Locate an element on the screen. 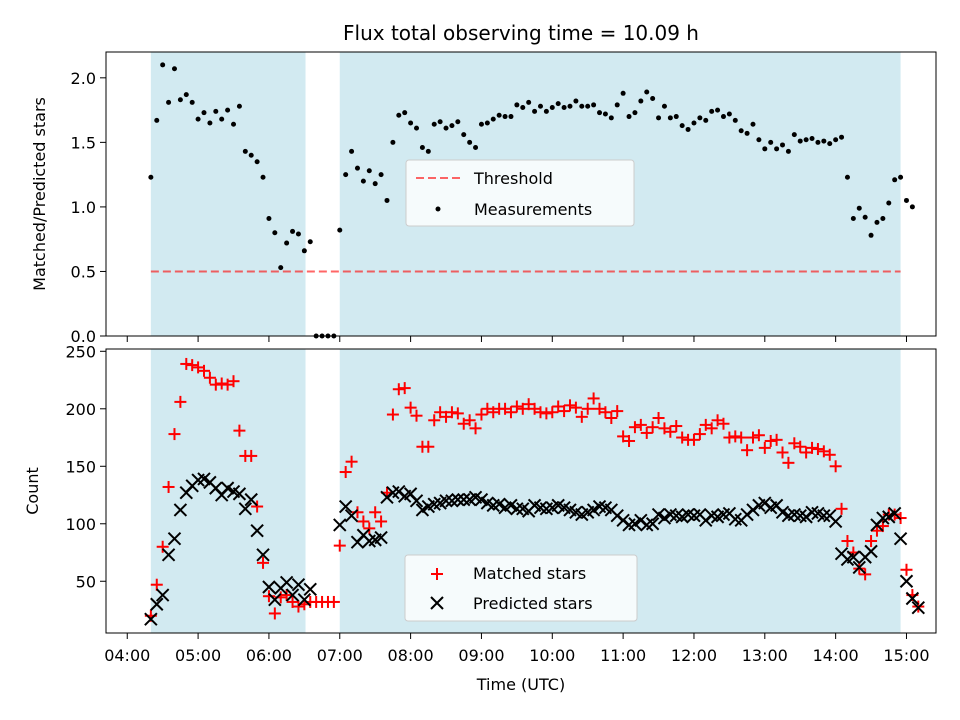 This screenshot has height=720, width=960. bottom-legend: Matched stars Predicted stars is located at coordinates (521, 588).